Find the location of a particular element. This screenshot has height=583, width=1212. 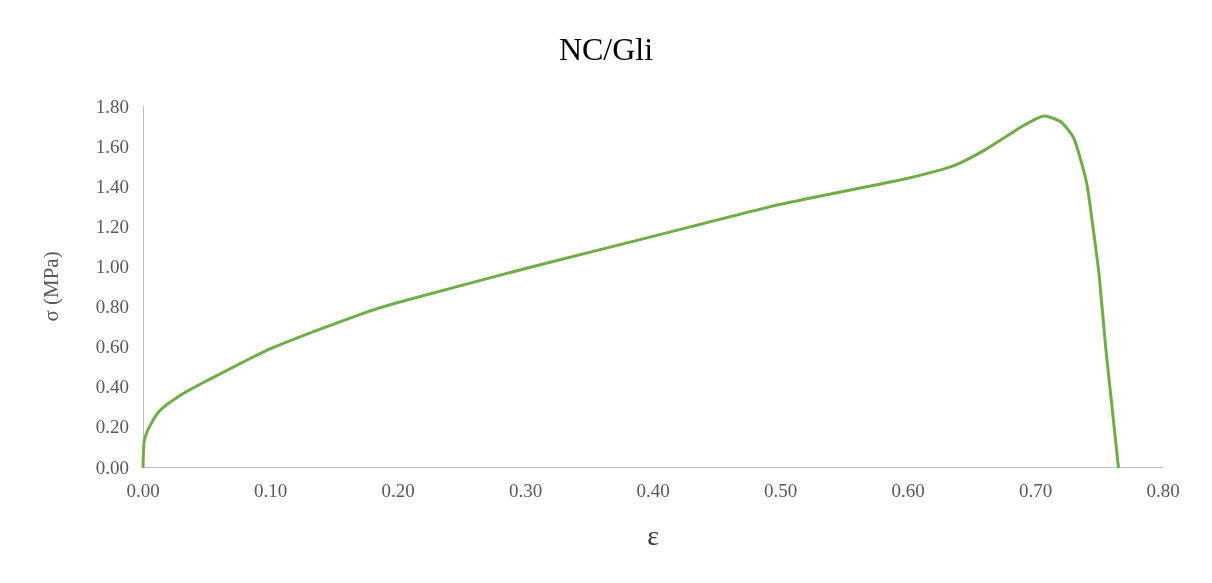

y-tick-label: 1.40 is located at coordinates (112, 186).